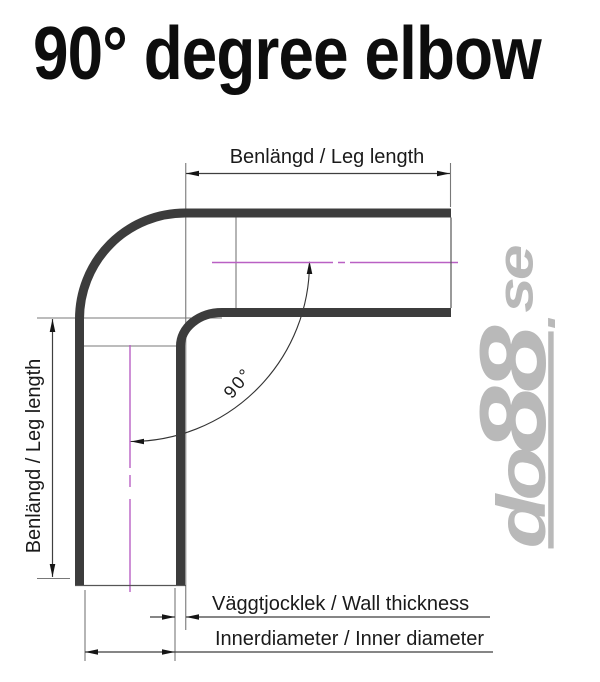 The height and width of the screenshot is (682, 600). What do you see at coordinates (327, 157) in the screenshot?
I see `top-leg-length-label: Benlängd / Leg length` at bounding box center [327, 157].